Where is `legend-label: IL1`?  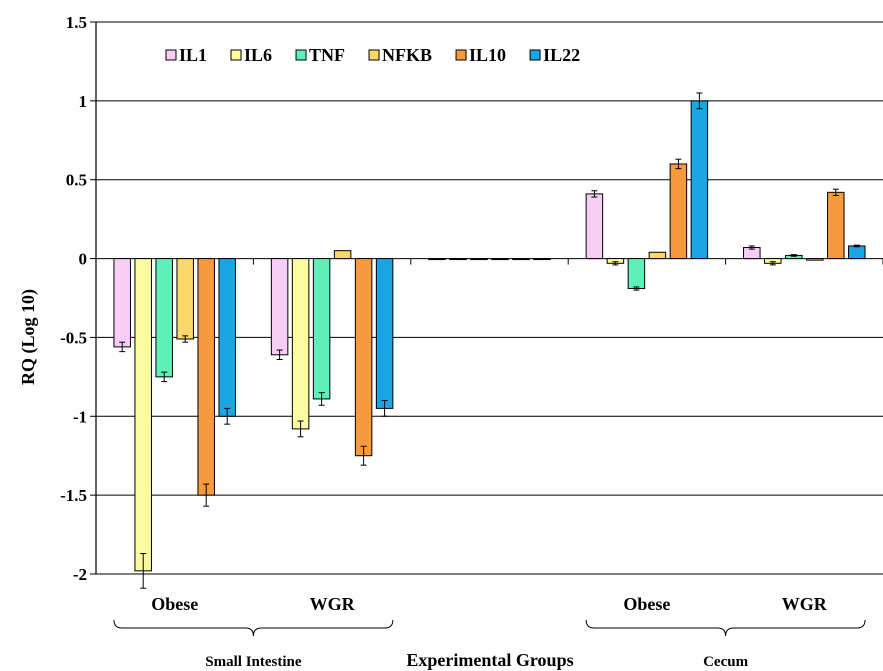 legend-label: IL1 is located at coordinates (193, 55).